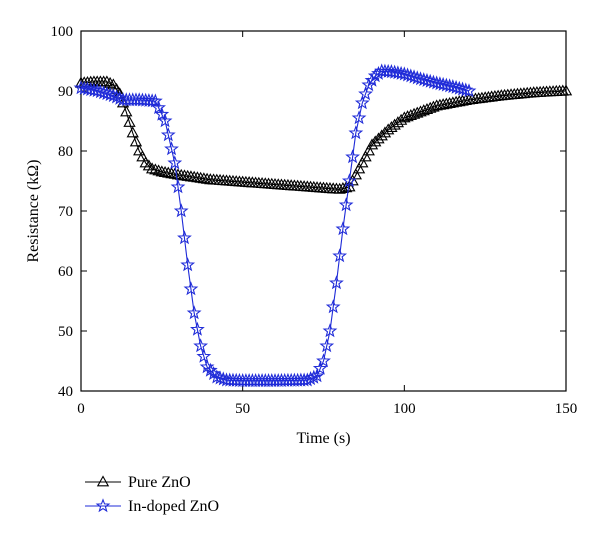 The width and height of the screenshot is (600, 540). I want to click on y-tick-label: 70, so click(65, 212).